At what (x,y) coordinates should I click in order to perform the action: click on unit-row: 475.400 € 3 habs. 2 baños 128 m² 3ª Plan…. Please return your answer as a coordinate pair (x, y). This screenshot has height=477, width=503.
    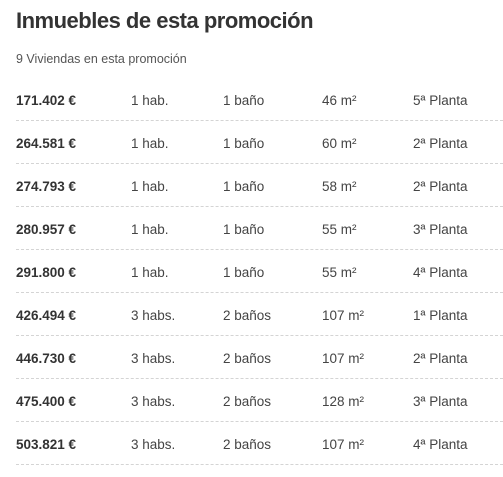
    Looking at the image, I should click on (259, 400).